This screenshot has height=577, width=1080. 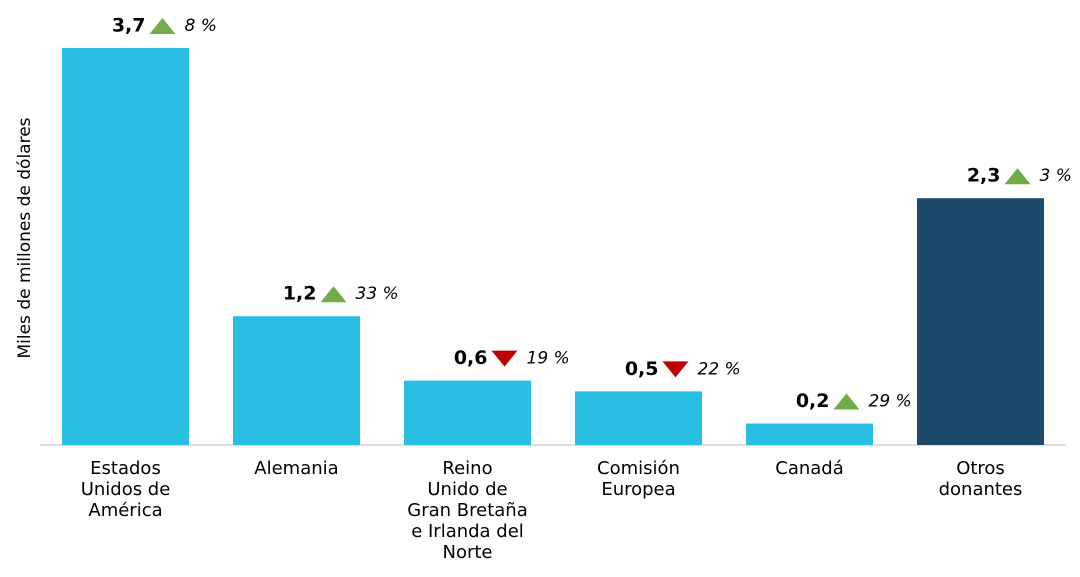 What do you see at coordinates (638, 479) in the screenshot?
I see `x-tick-label: Comisión Europea` at bounding box center [638, 479].